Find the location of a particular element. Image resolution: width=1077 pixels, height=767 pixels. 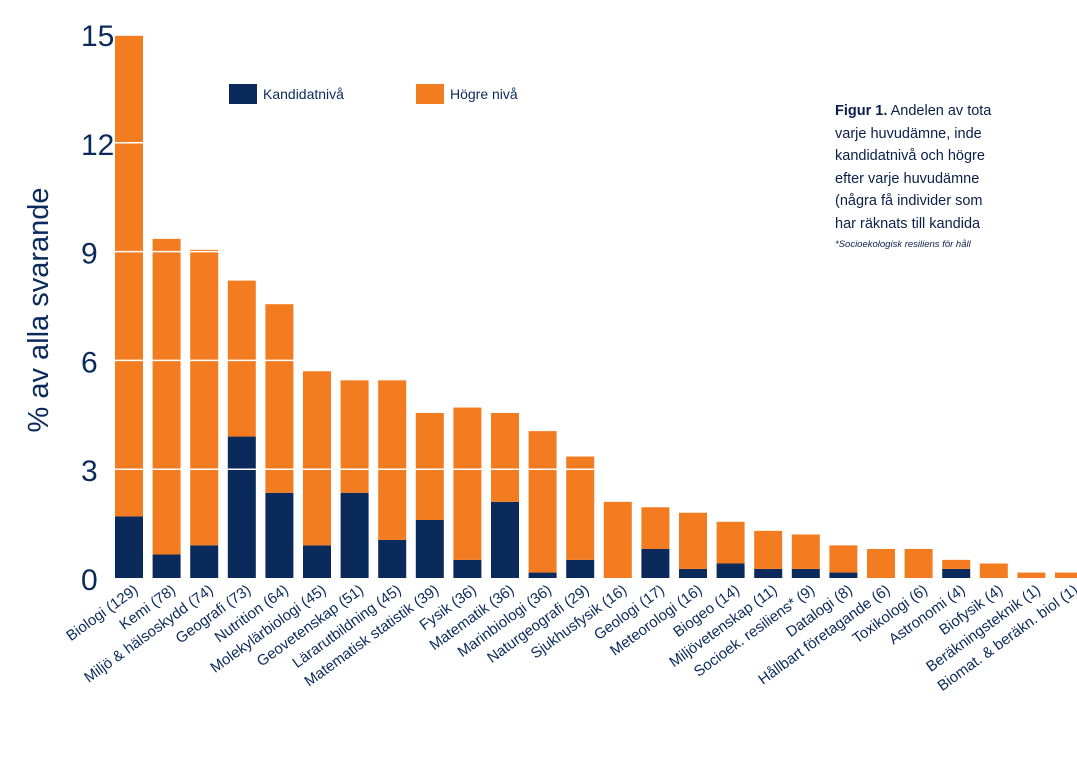

caption-line-1-text: Andelen av tota is located at coordinates (939, 111).